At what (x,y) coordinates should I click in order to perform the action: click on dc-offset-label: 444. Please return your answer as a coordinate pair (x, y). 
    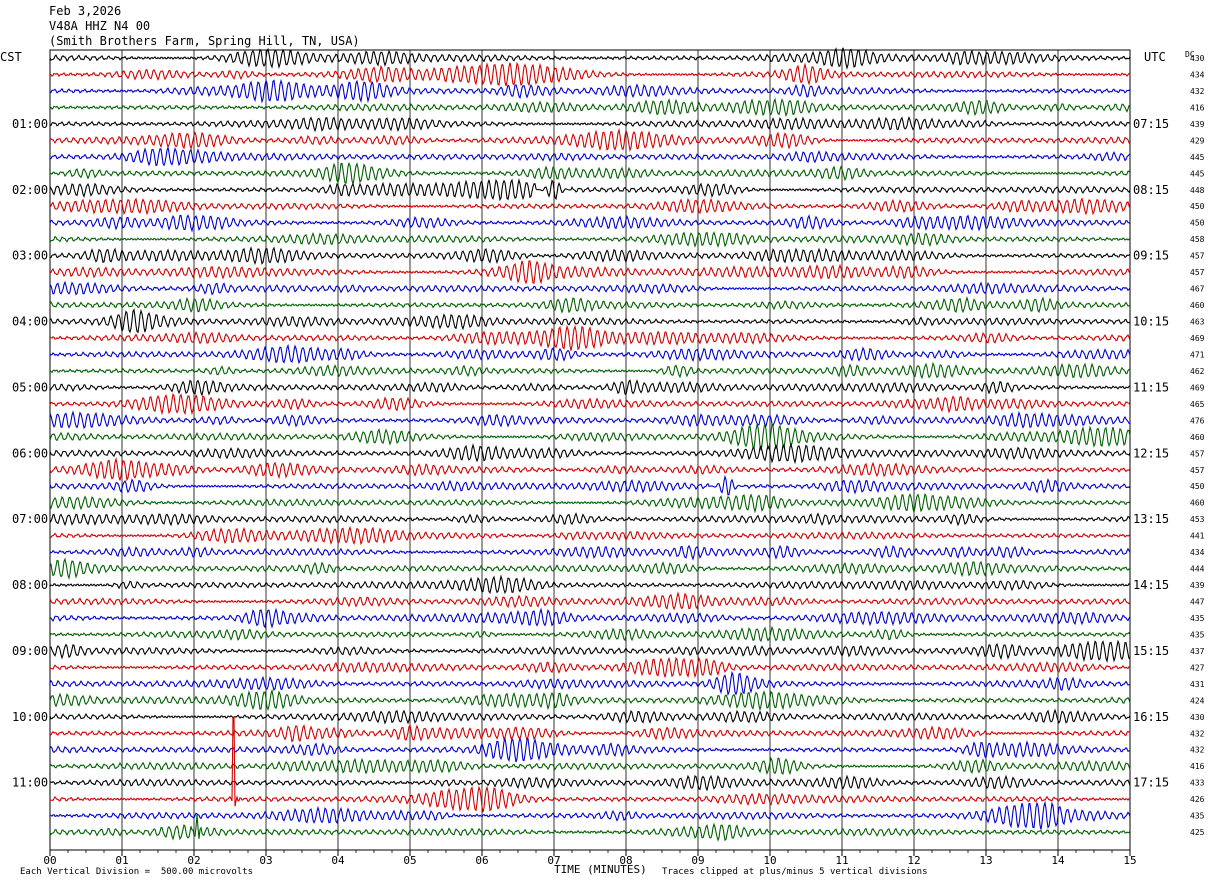
    Looking at the image, I should click on (1197, 569).